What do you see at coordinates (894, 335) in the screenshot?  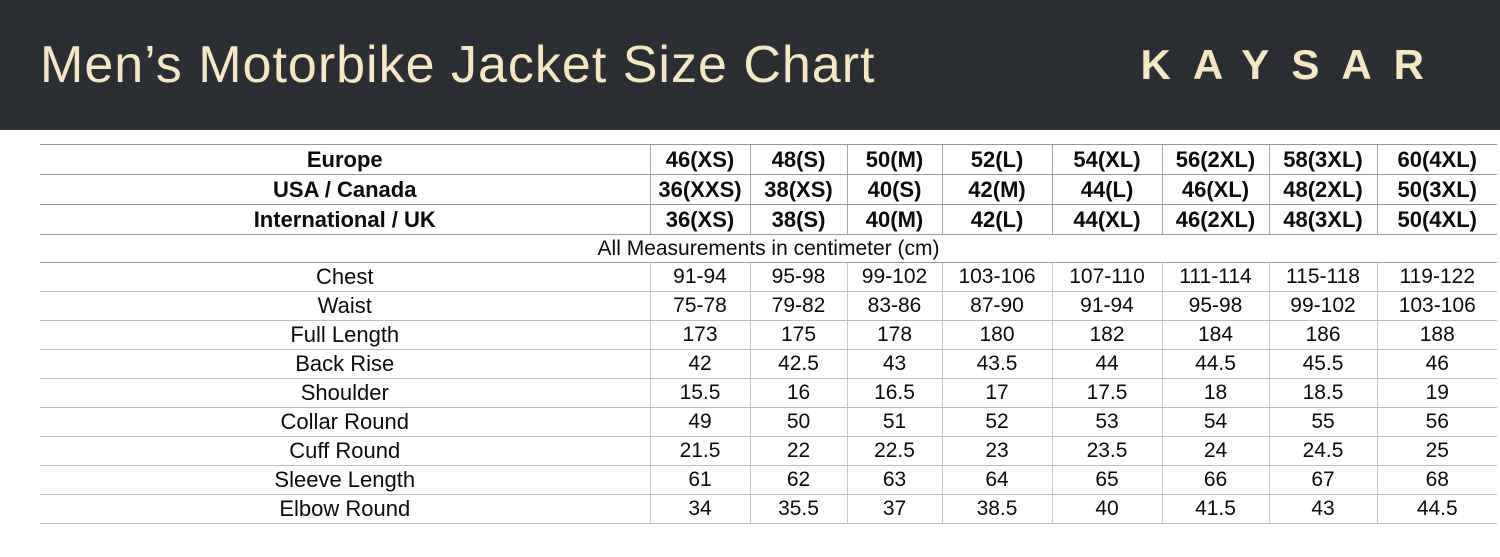 I see `measurement-cell: 178` at bounding box center [894, 335].